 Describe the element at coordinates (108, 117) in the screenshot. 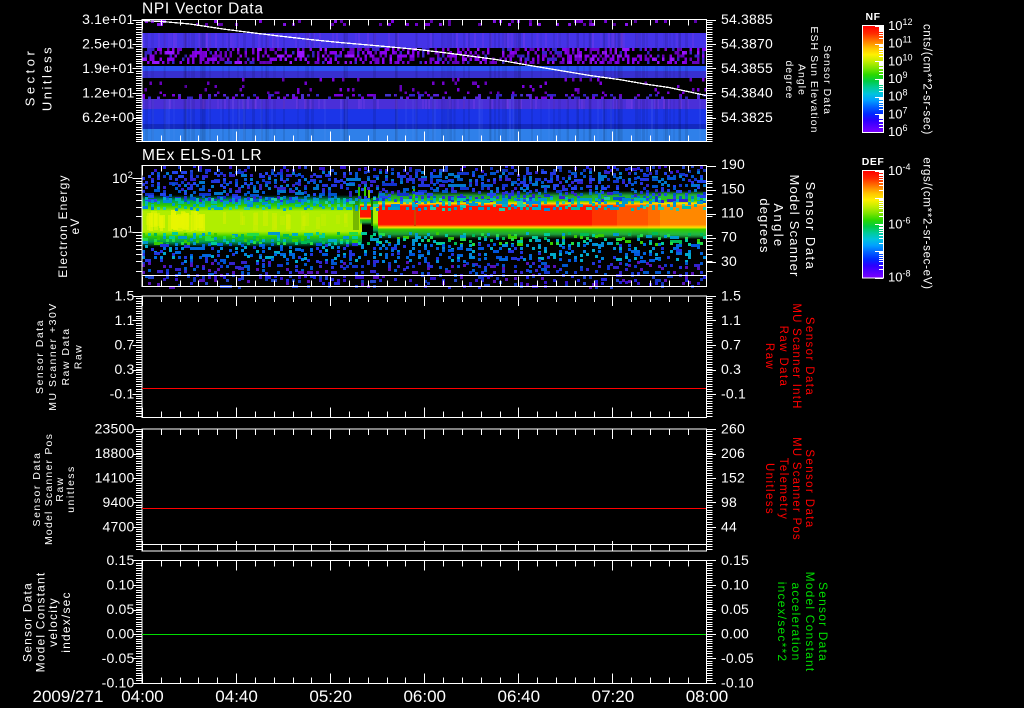

I see `svg-text: 6.2e+00` at that location.